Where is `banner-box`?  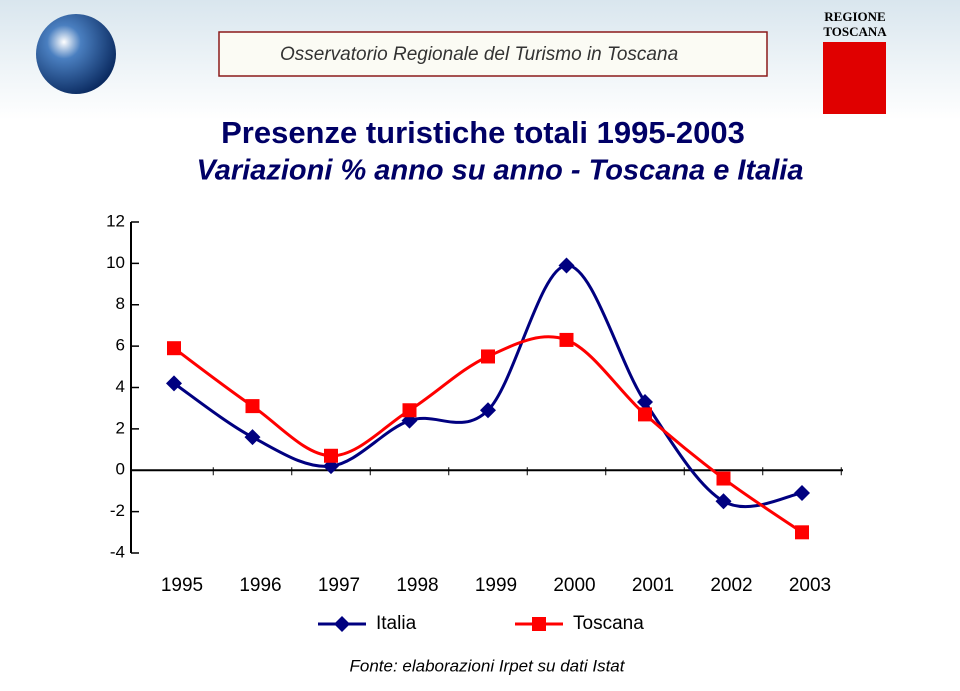
banner-box is located at coordinates (493, 54).